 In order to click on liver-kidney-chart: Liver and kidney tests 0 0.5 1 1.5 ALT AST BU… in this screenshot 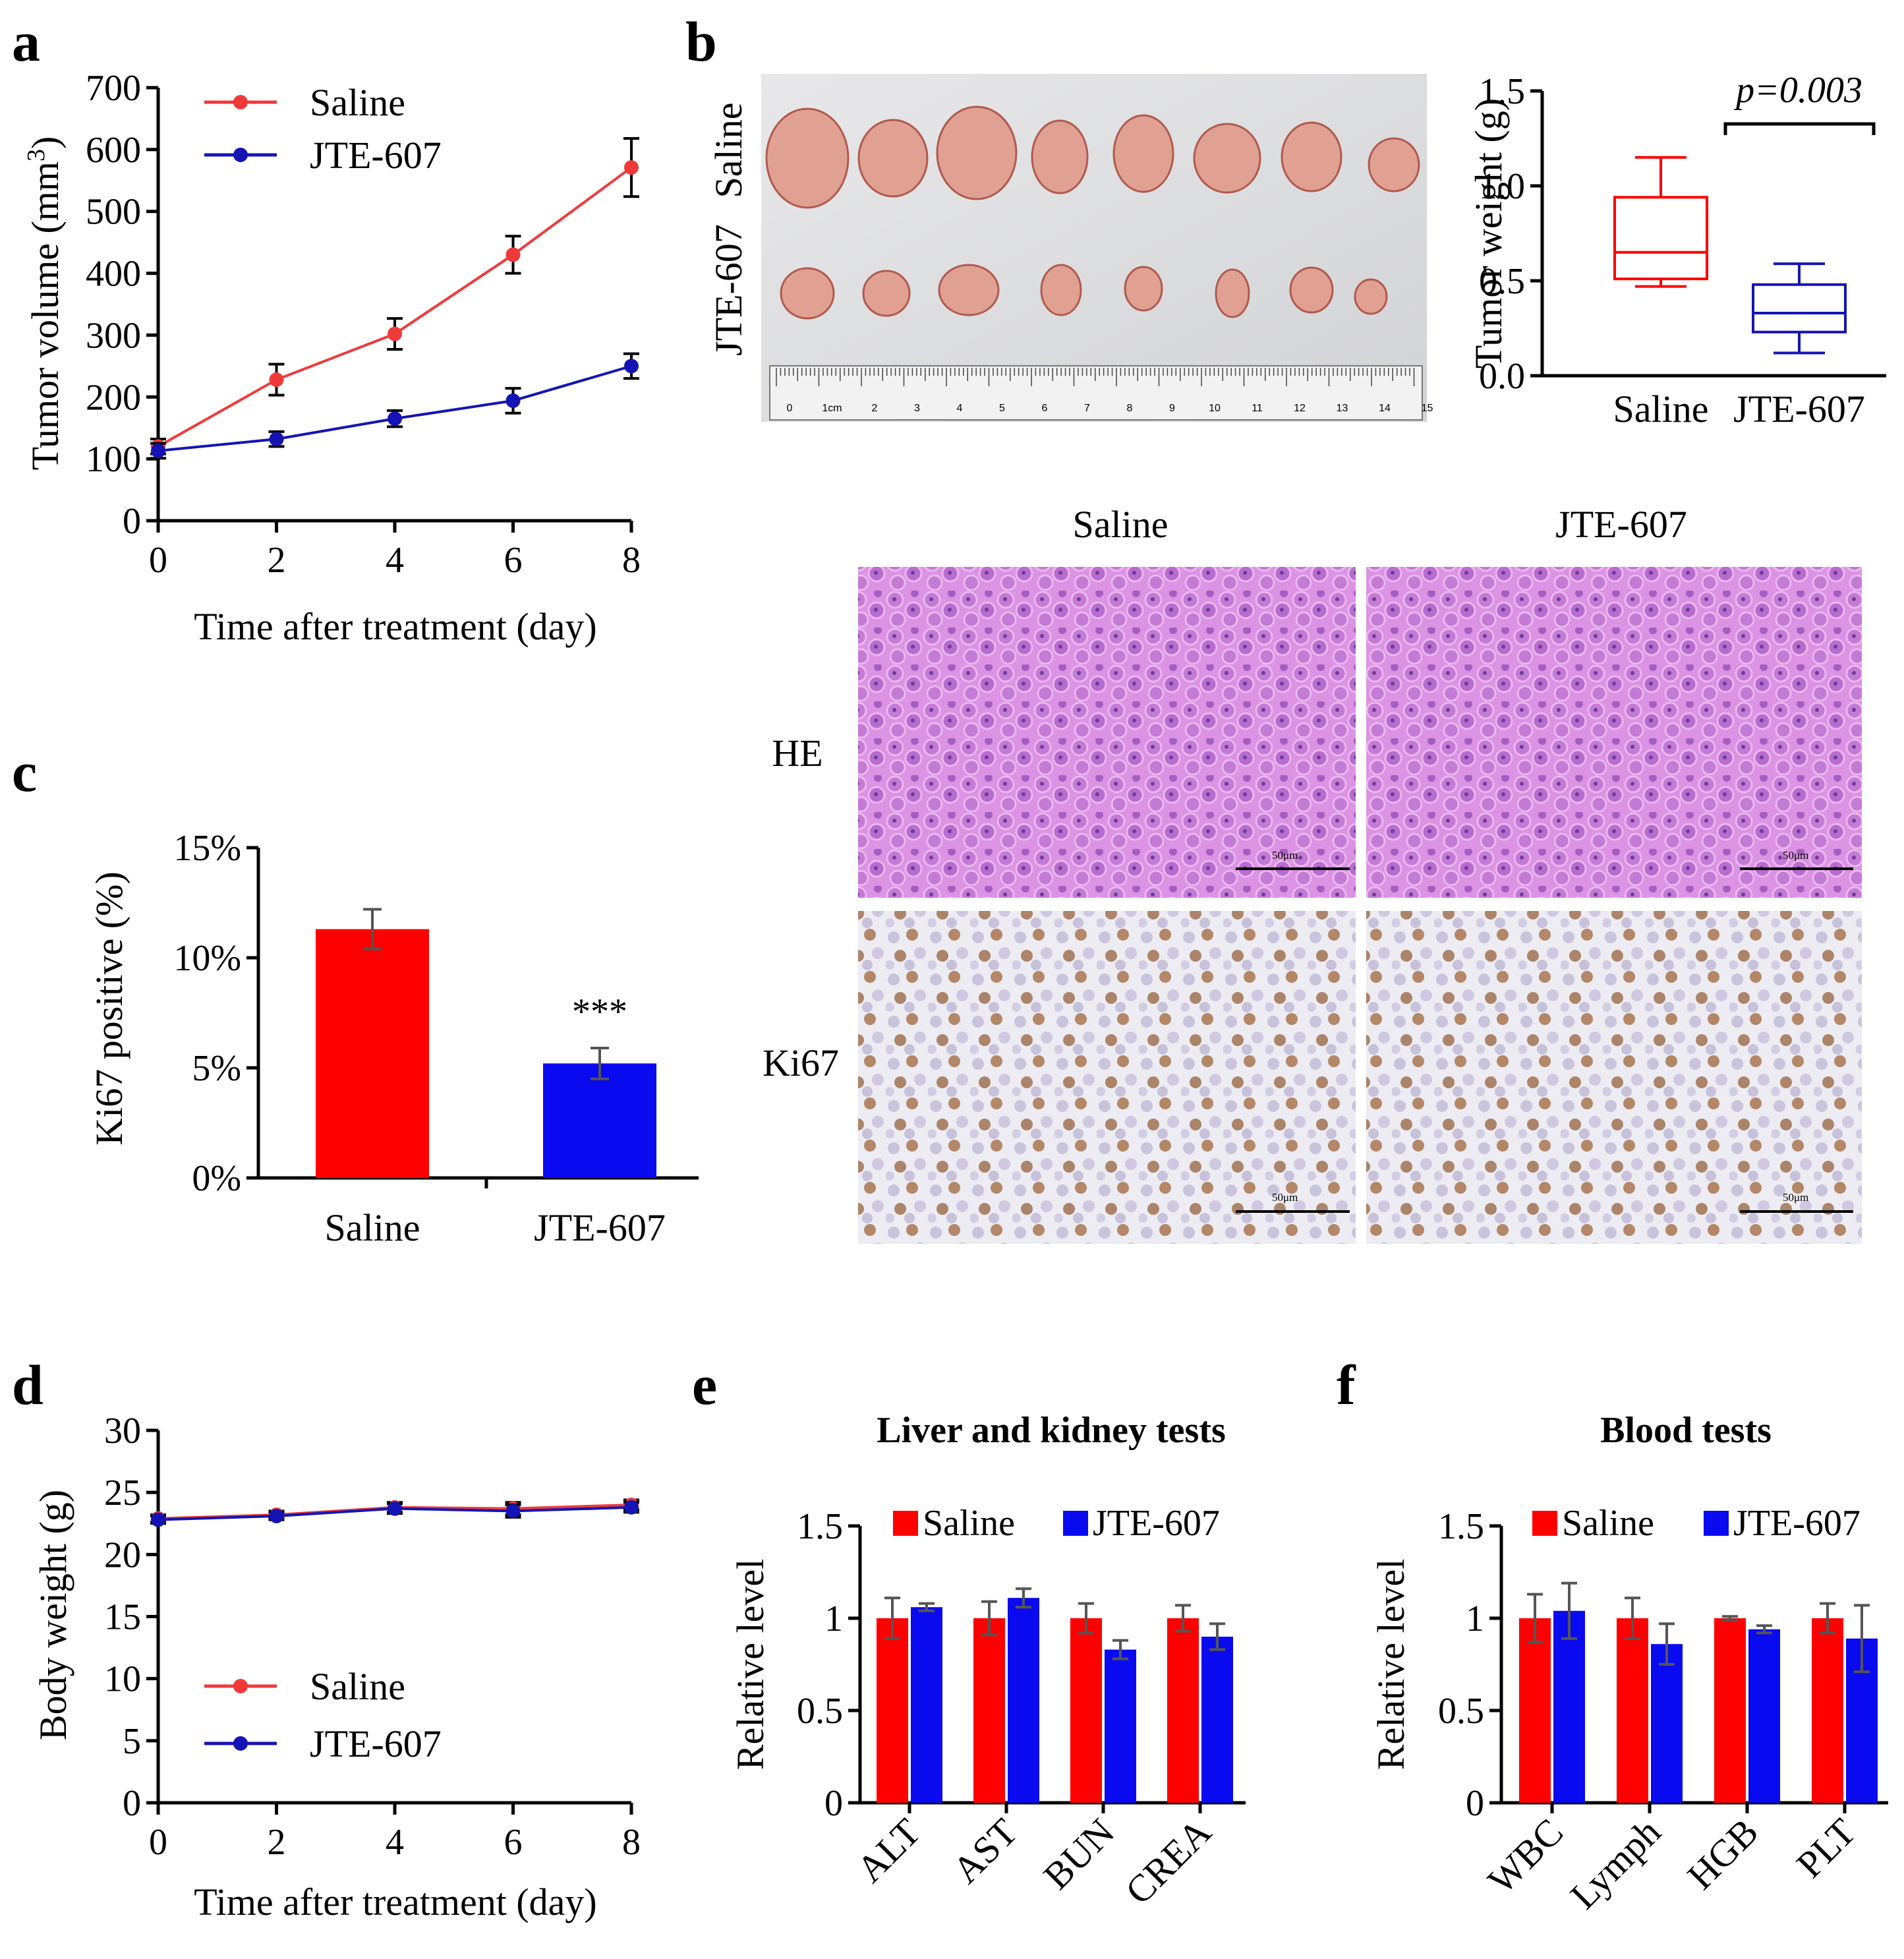, I will do `click(988, 1661)`.